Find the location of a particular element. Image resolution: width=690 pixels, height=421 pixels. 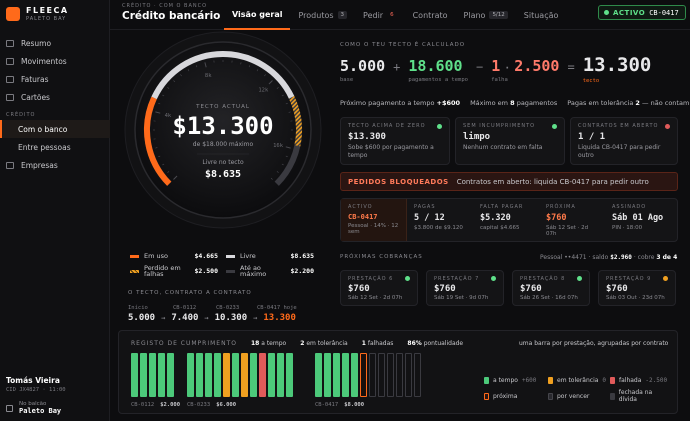

tab-visao-geral: Visão geral is located at coordinates (257, 15).